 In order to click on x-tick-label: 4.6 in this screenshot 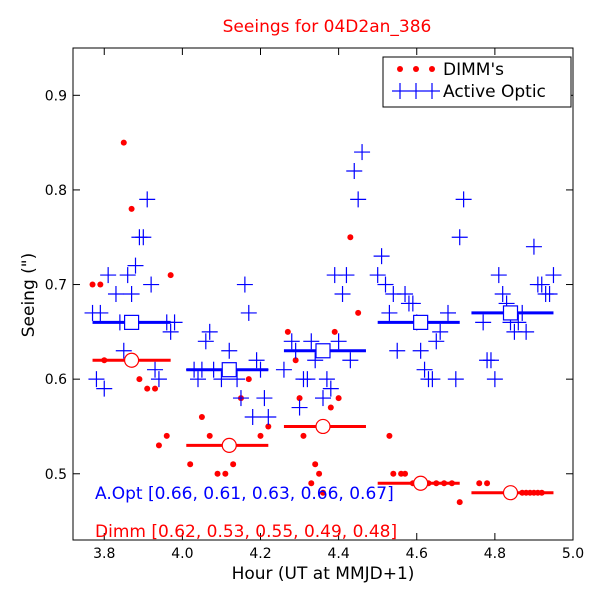, I will do `click(417, 554)`.